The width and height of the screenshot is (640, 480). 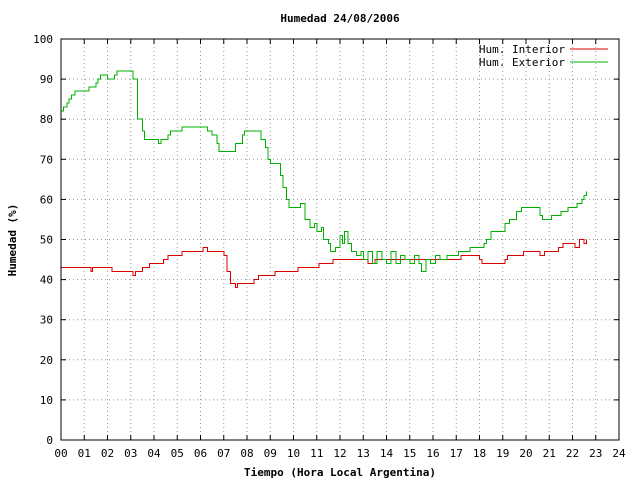 I want to click on x-tick-label: 06, so click(x=200, y=453).